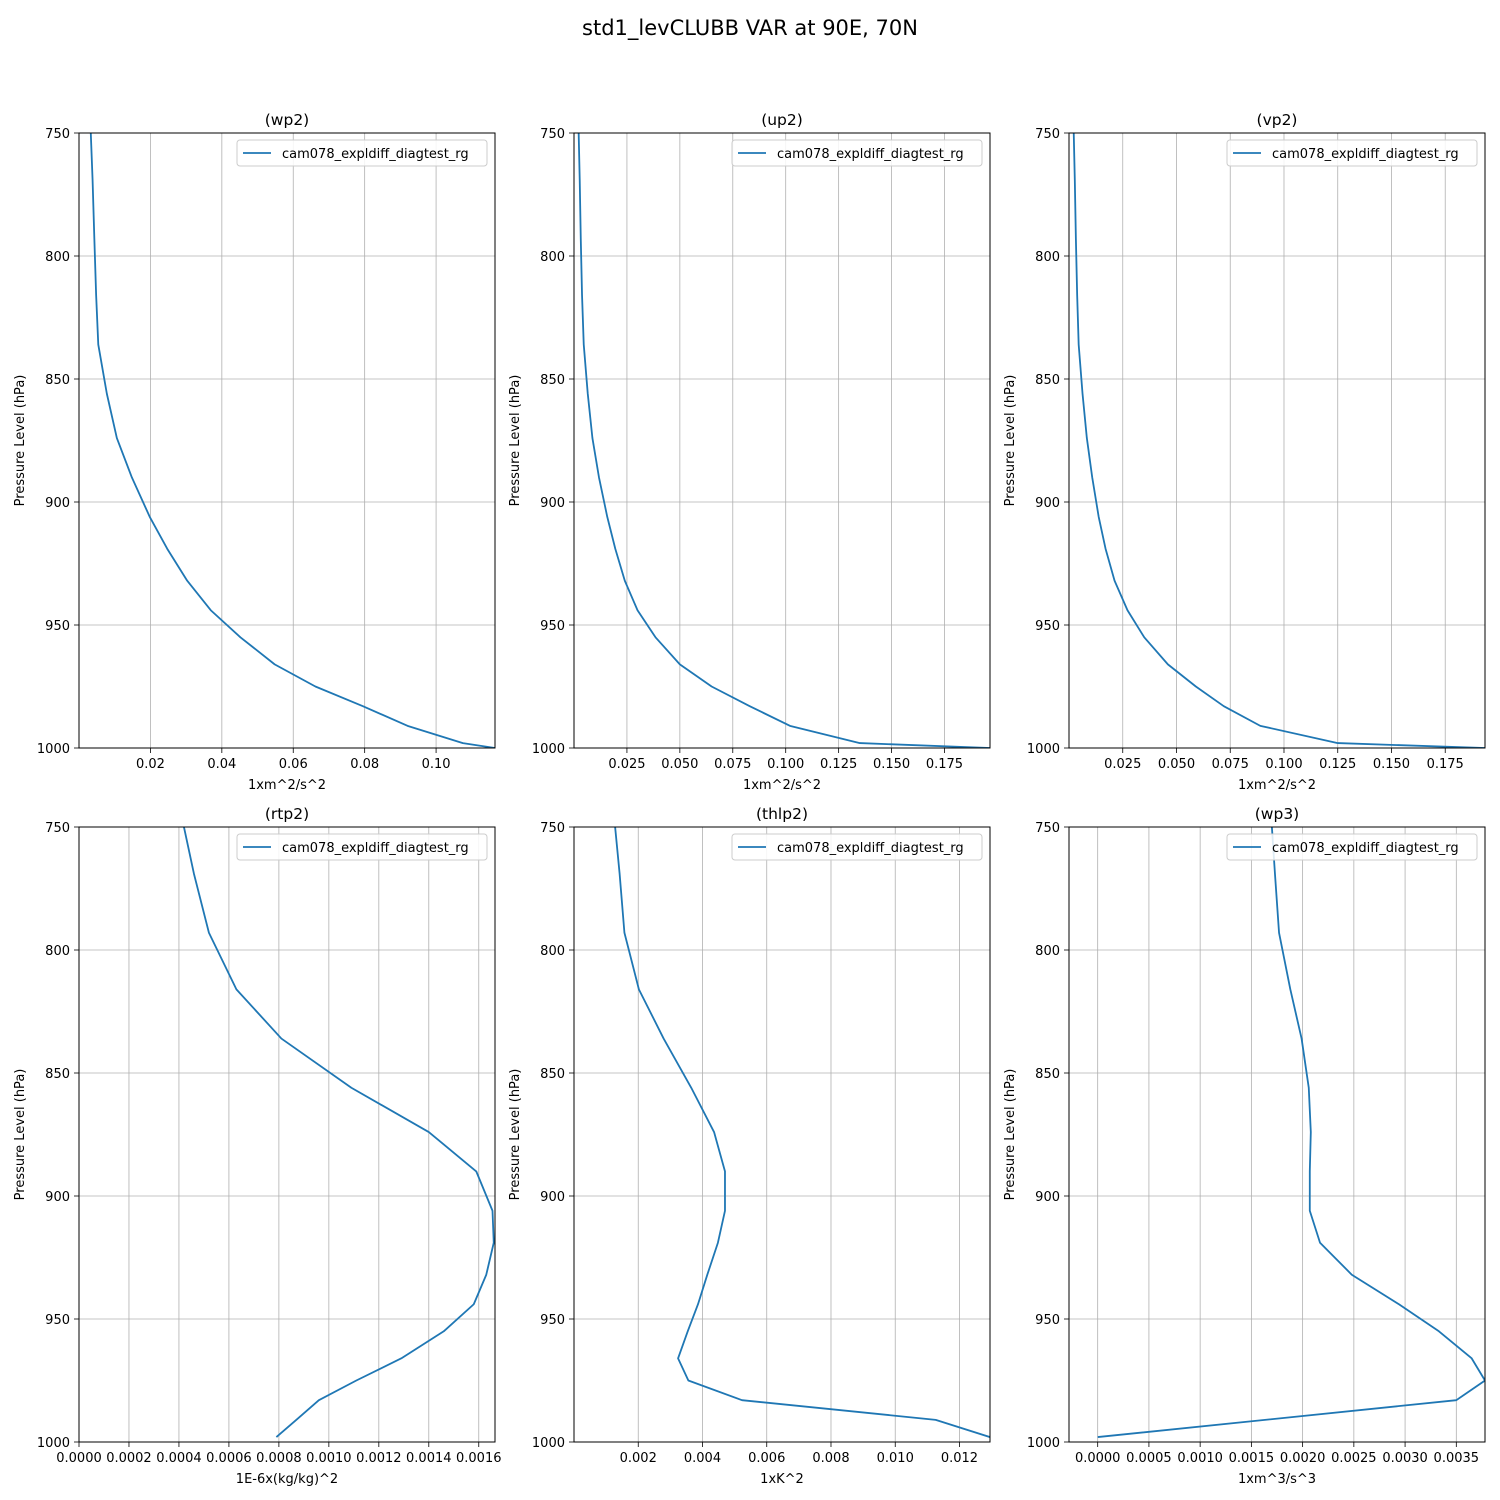 The width and height of the screenshot is (1500, 1500). I want to click on subplot-title: (up2), so click(782, 120).